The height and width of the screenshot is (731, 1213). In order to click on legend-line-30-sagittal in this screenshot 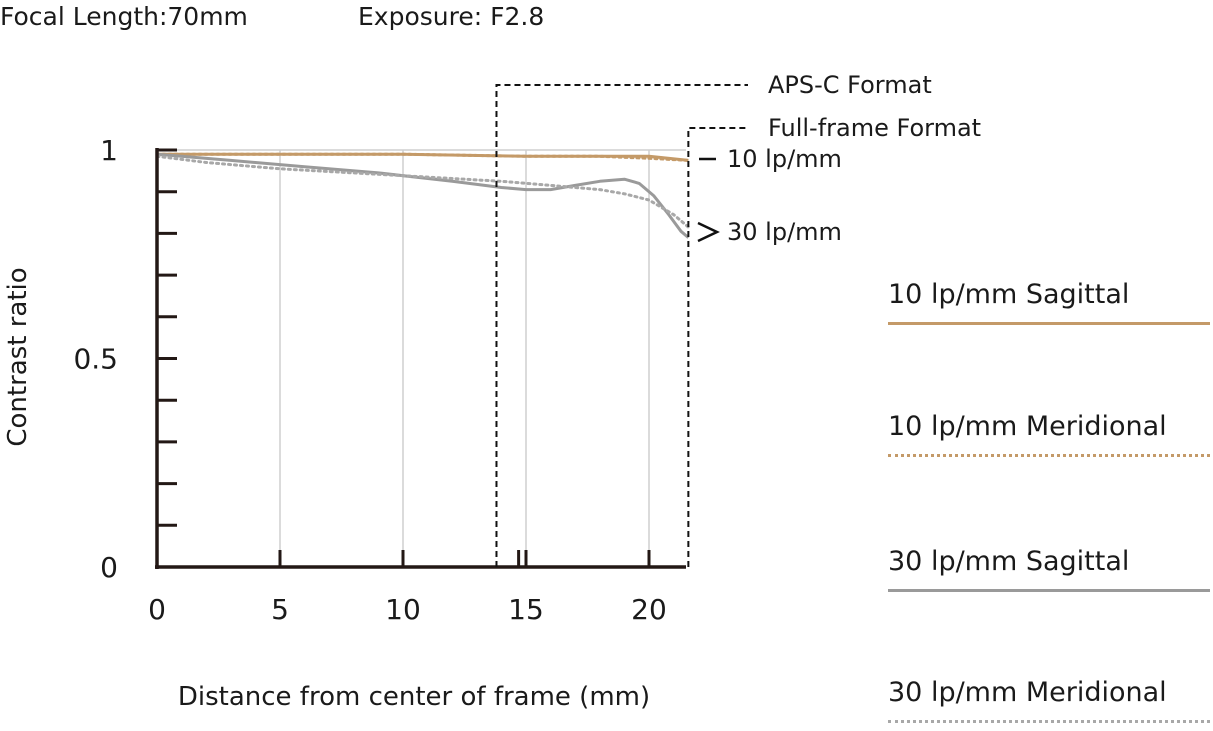, I will do `click(1049, 590)`.